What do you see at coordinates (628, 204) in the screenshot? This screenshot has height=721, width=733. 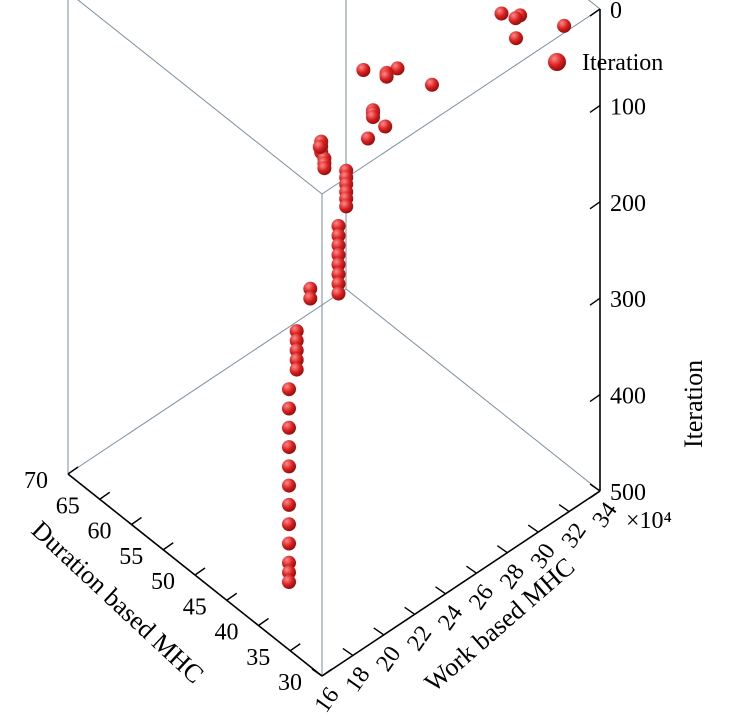 I see `z-tick-label: 200` at bounding box center [628, 204].